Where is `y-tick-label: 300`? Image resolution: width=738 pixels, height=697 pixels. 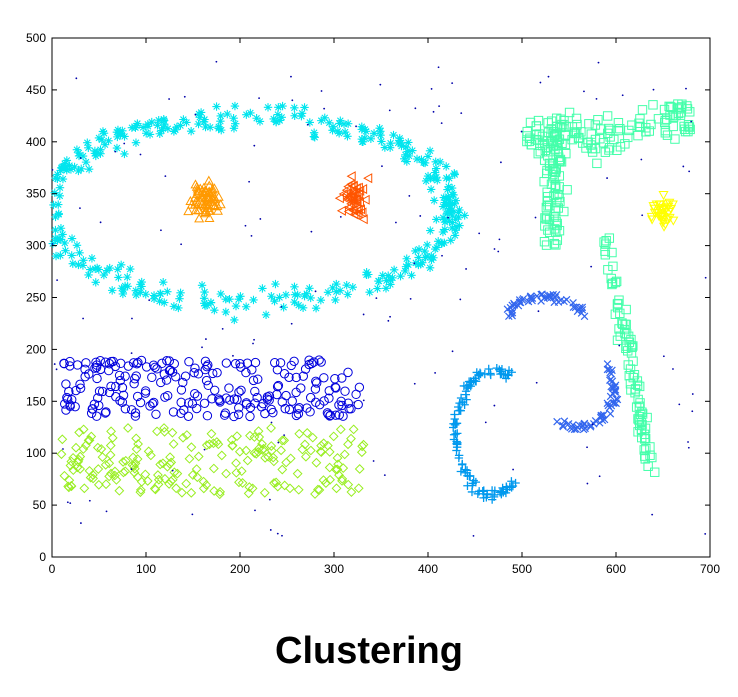
y-tick-label: 300 is located at coordinates (36, 246).